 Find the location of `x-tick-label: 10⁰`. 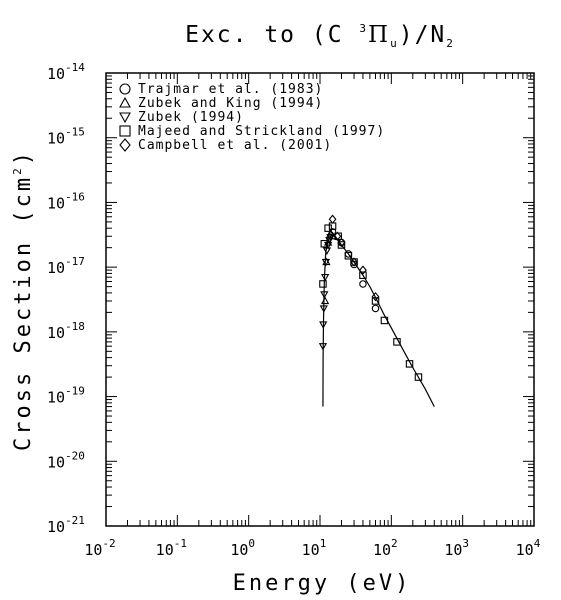

x-tick-label: 10⁰ is located at coordinates (242, 548).